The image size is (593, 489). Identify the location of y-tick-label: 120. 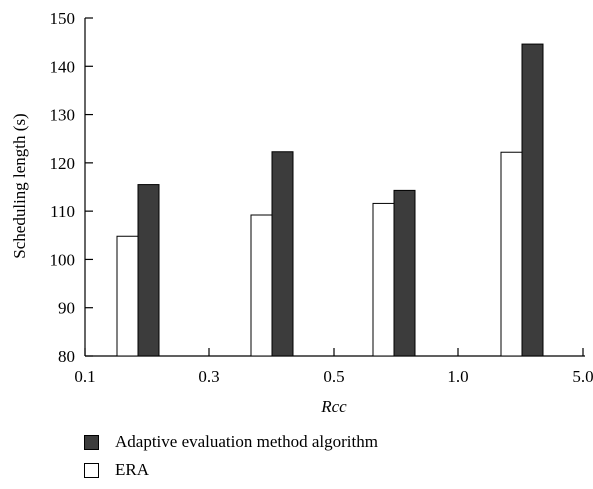
(63, 163).